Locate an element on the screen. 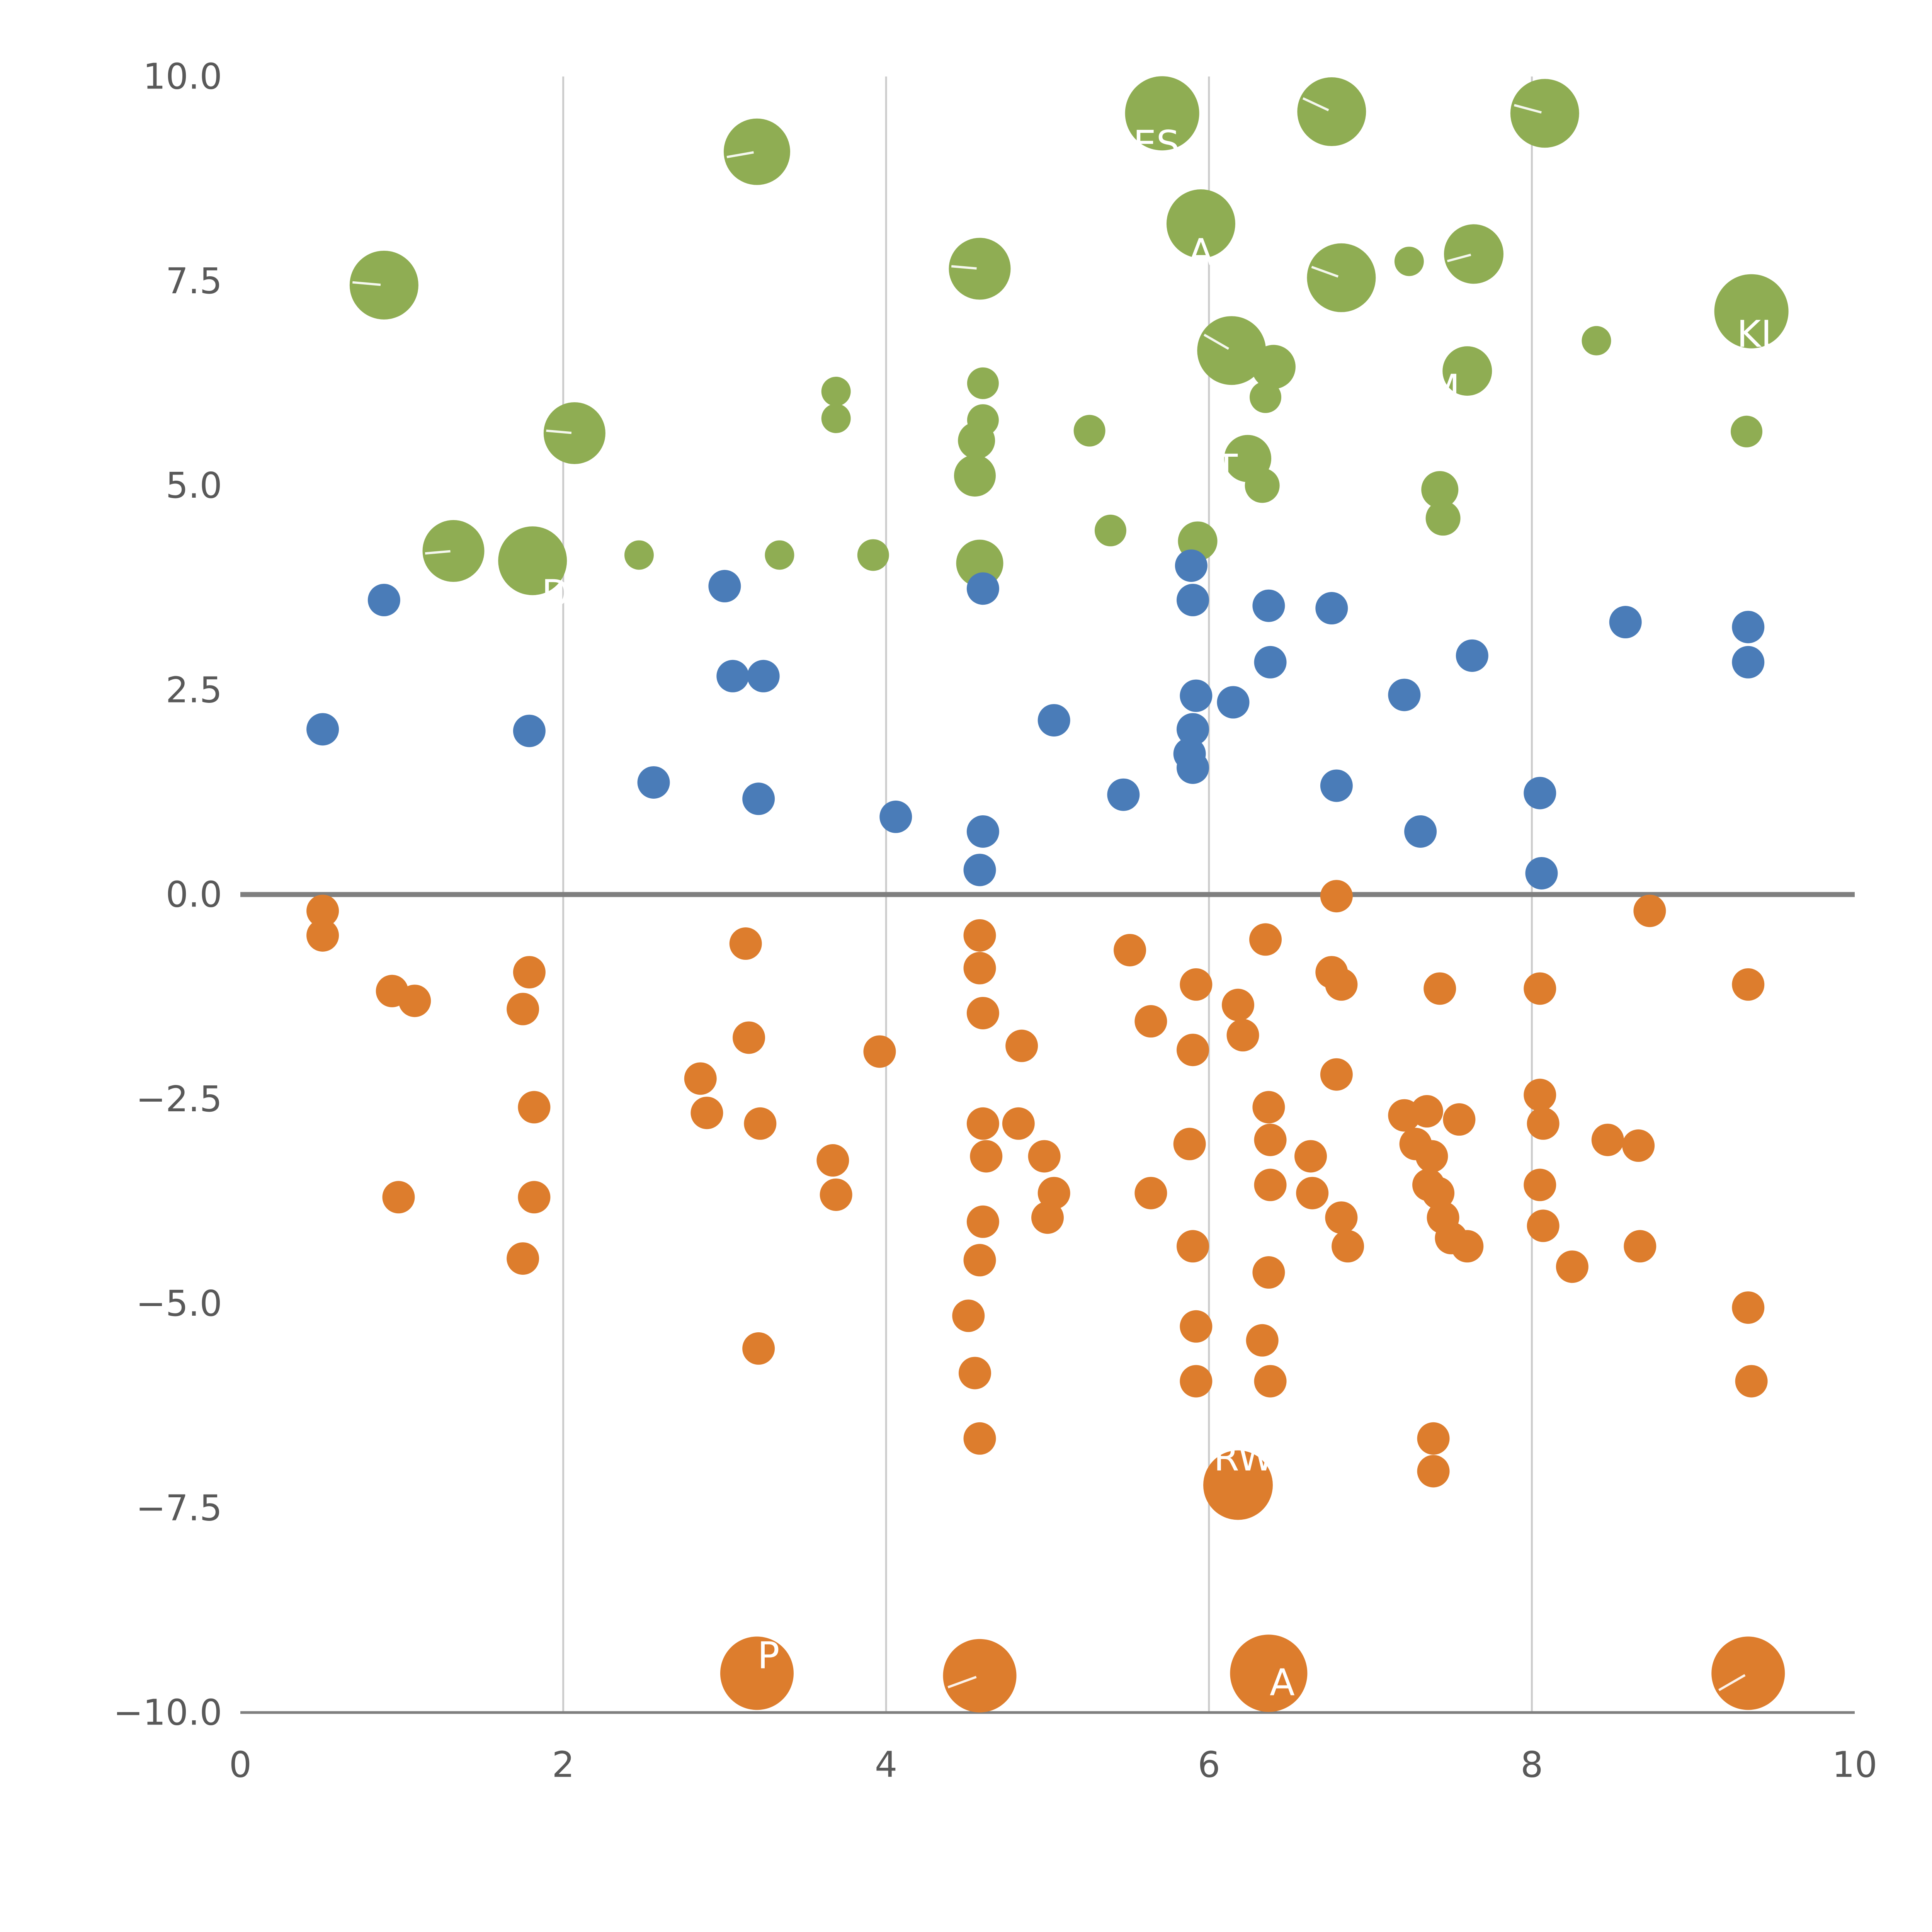  y-tick-label: 7.5 is located at coordinates (194, 281).